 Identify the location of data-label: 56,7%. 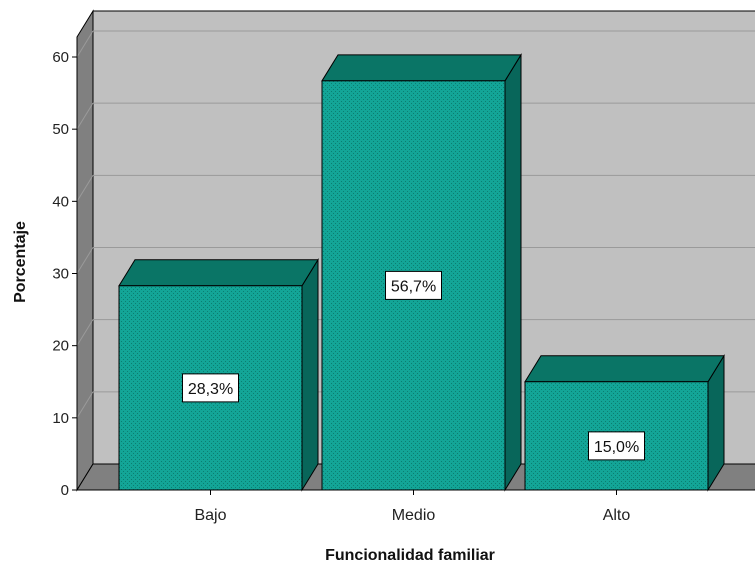
(413, 286).